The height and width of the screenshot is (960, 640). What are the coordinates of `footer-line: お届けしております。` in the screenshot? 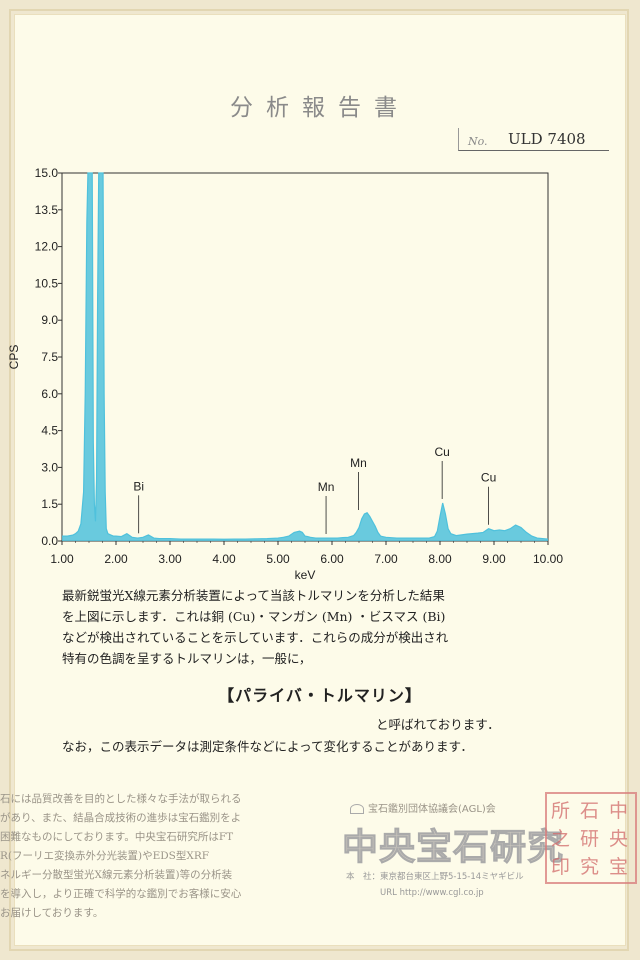 It's located at (52, 913).